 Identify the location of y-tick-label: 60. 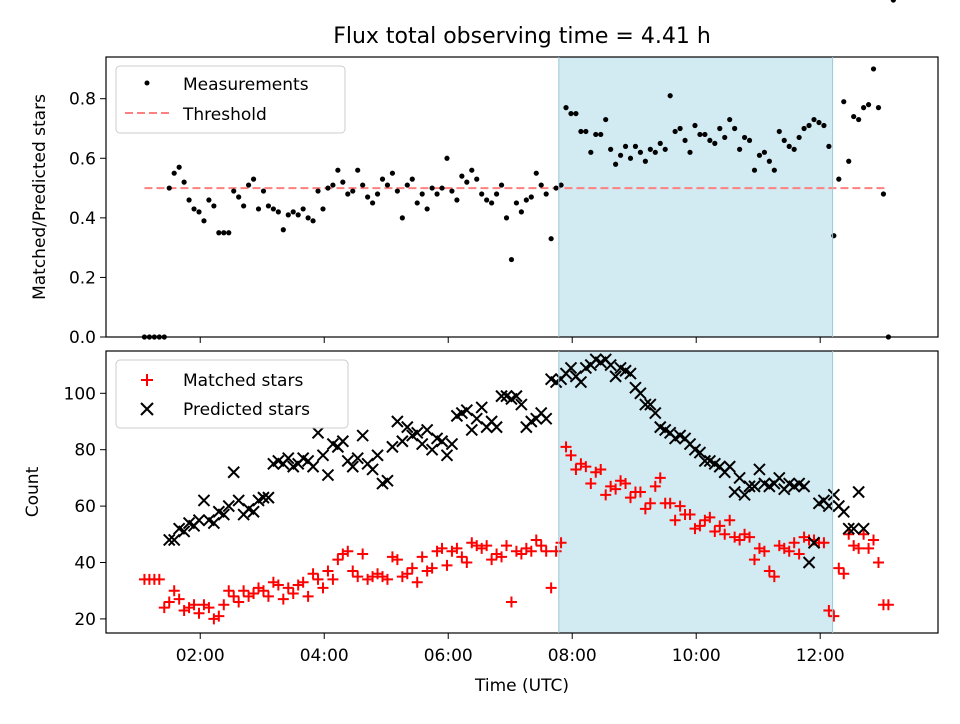
(85, 507).